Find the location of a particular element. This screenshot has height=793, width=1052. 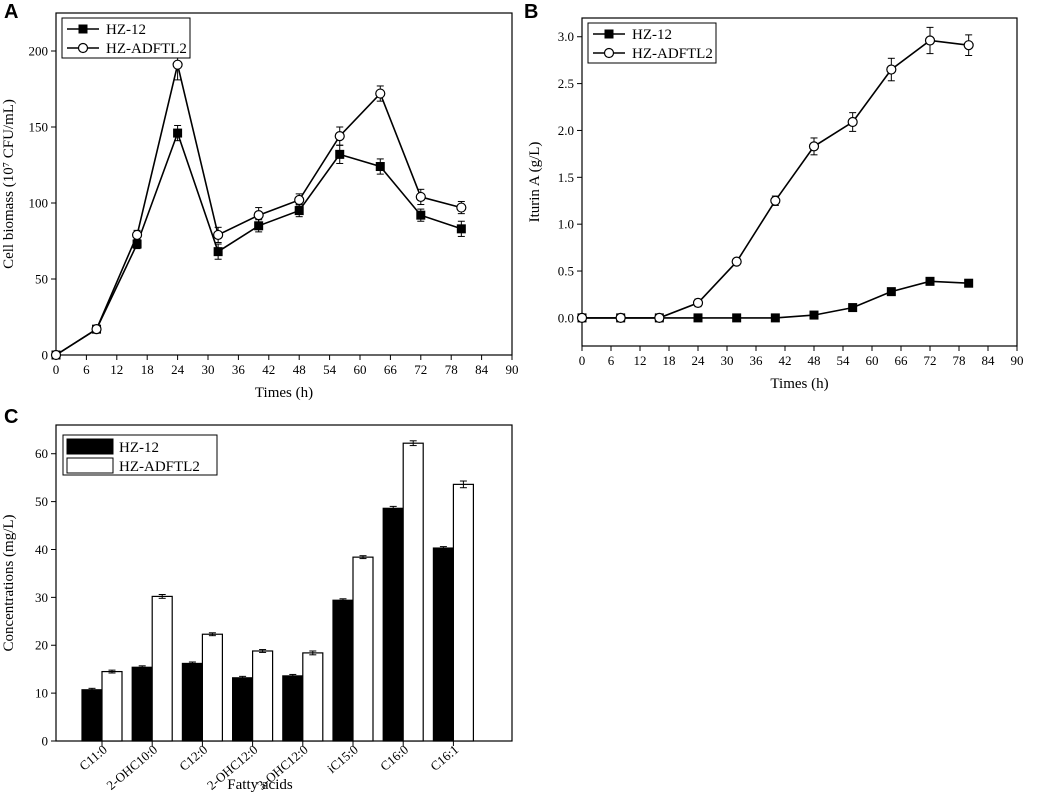

chart-c-x-tick-label: C16:0 is located at coordinates (394, 758).